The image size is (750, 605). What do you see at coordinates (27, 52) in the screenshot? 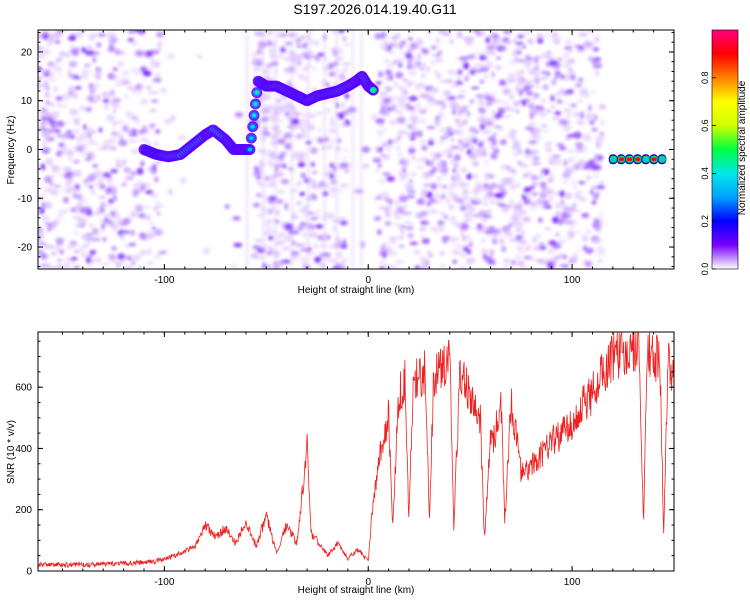
I see `y-tick-label: 20` at bounding box center [27, 52].